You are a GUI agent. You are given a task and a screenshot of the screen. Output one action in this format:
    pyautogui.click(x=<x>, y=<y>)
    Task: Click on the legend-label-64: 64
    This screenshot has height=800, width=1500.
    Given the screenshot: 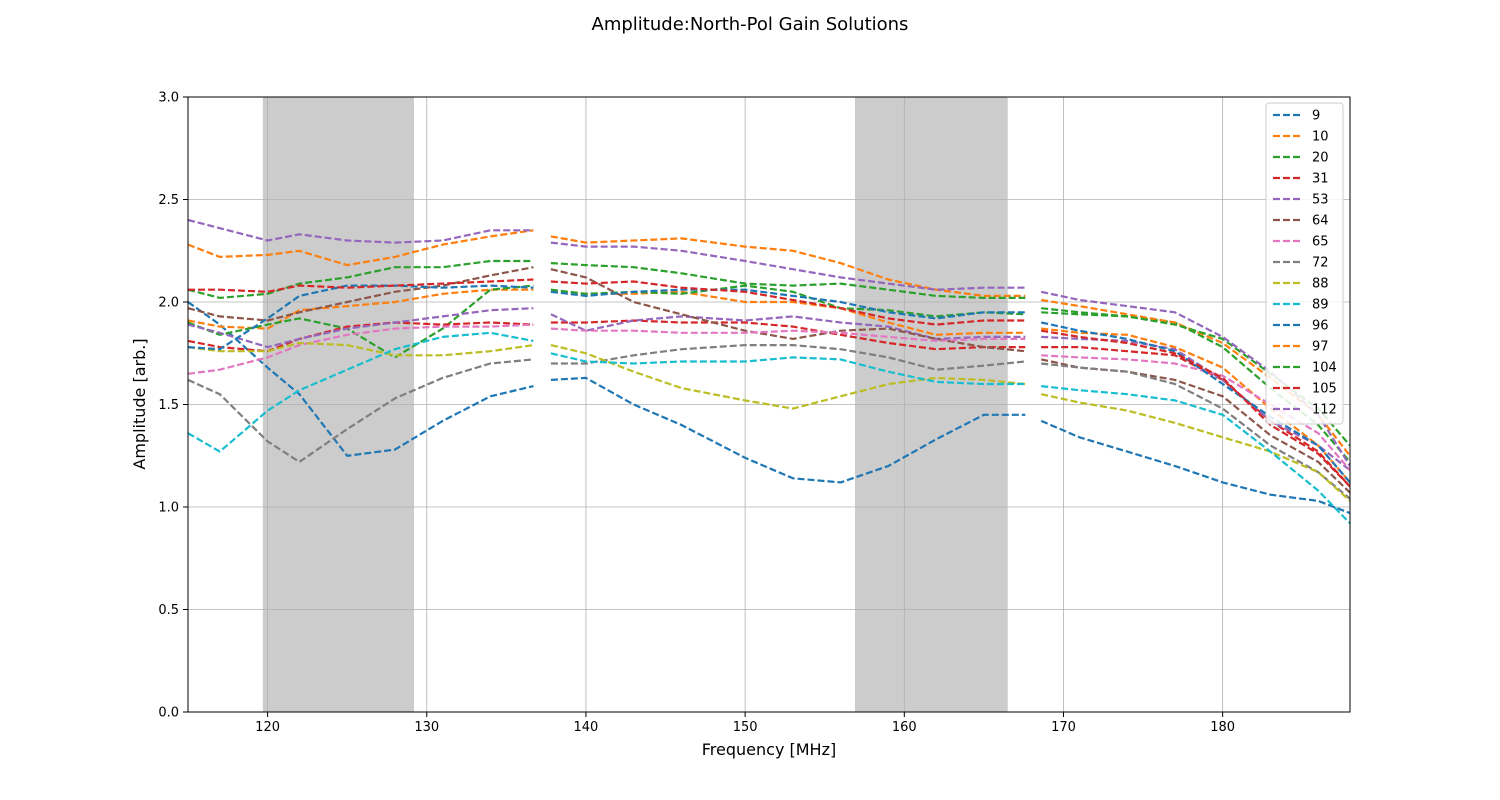 What is the action you would take?
    pyautogui.click(x=1320, y=221)
    